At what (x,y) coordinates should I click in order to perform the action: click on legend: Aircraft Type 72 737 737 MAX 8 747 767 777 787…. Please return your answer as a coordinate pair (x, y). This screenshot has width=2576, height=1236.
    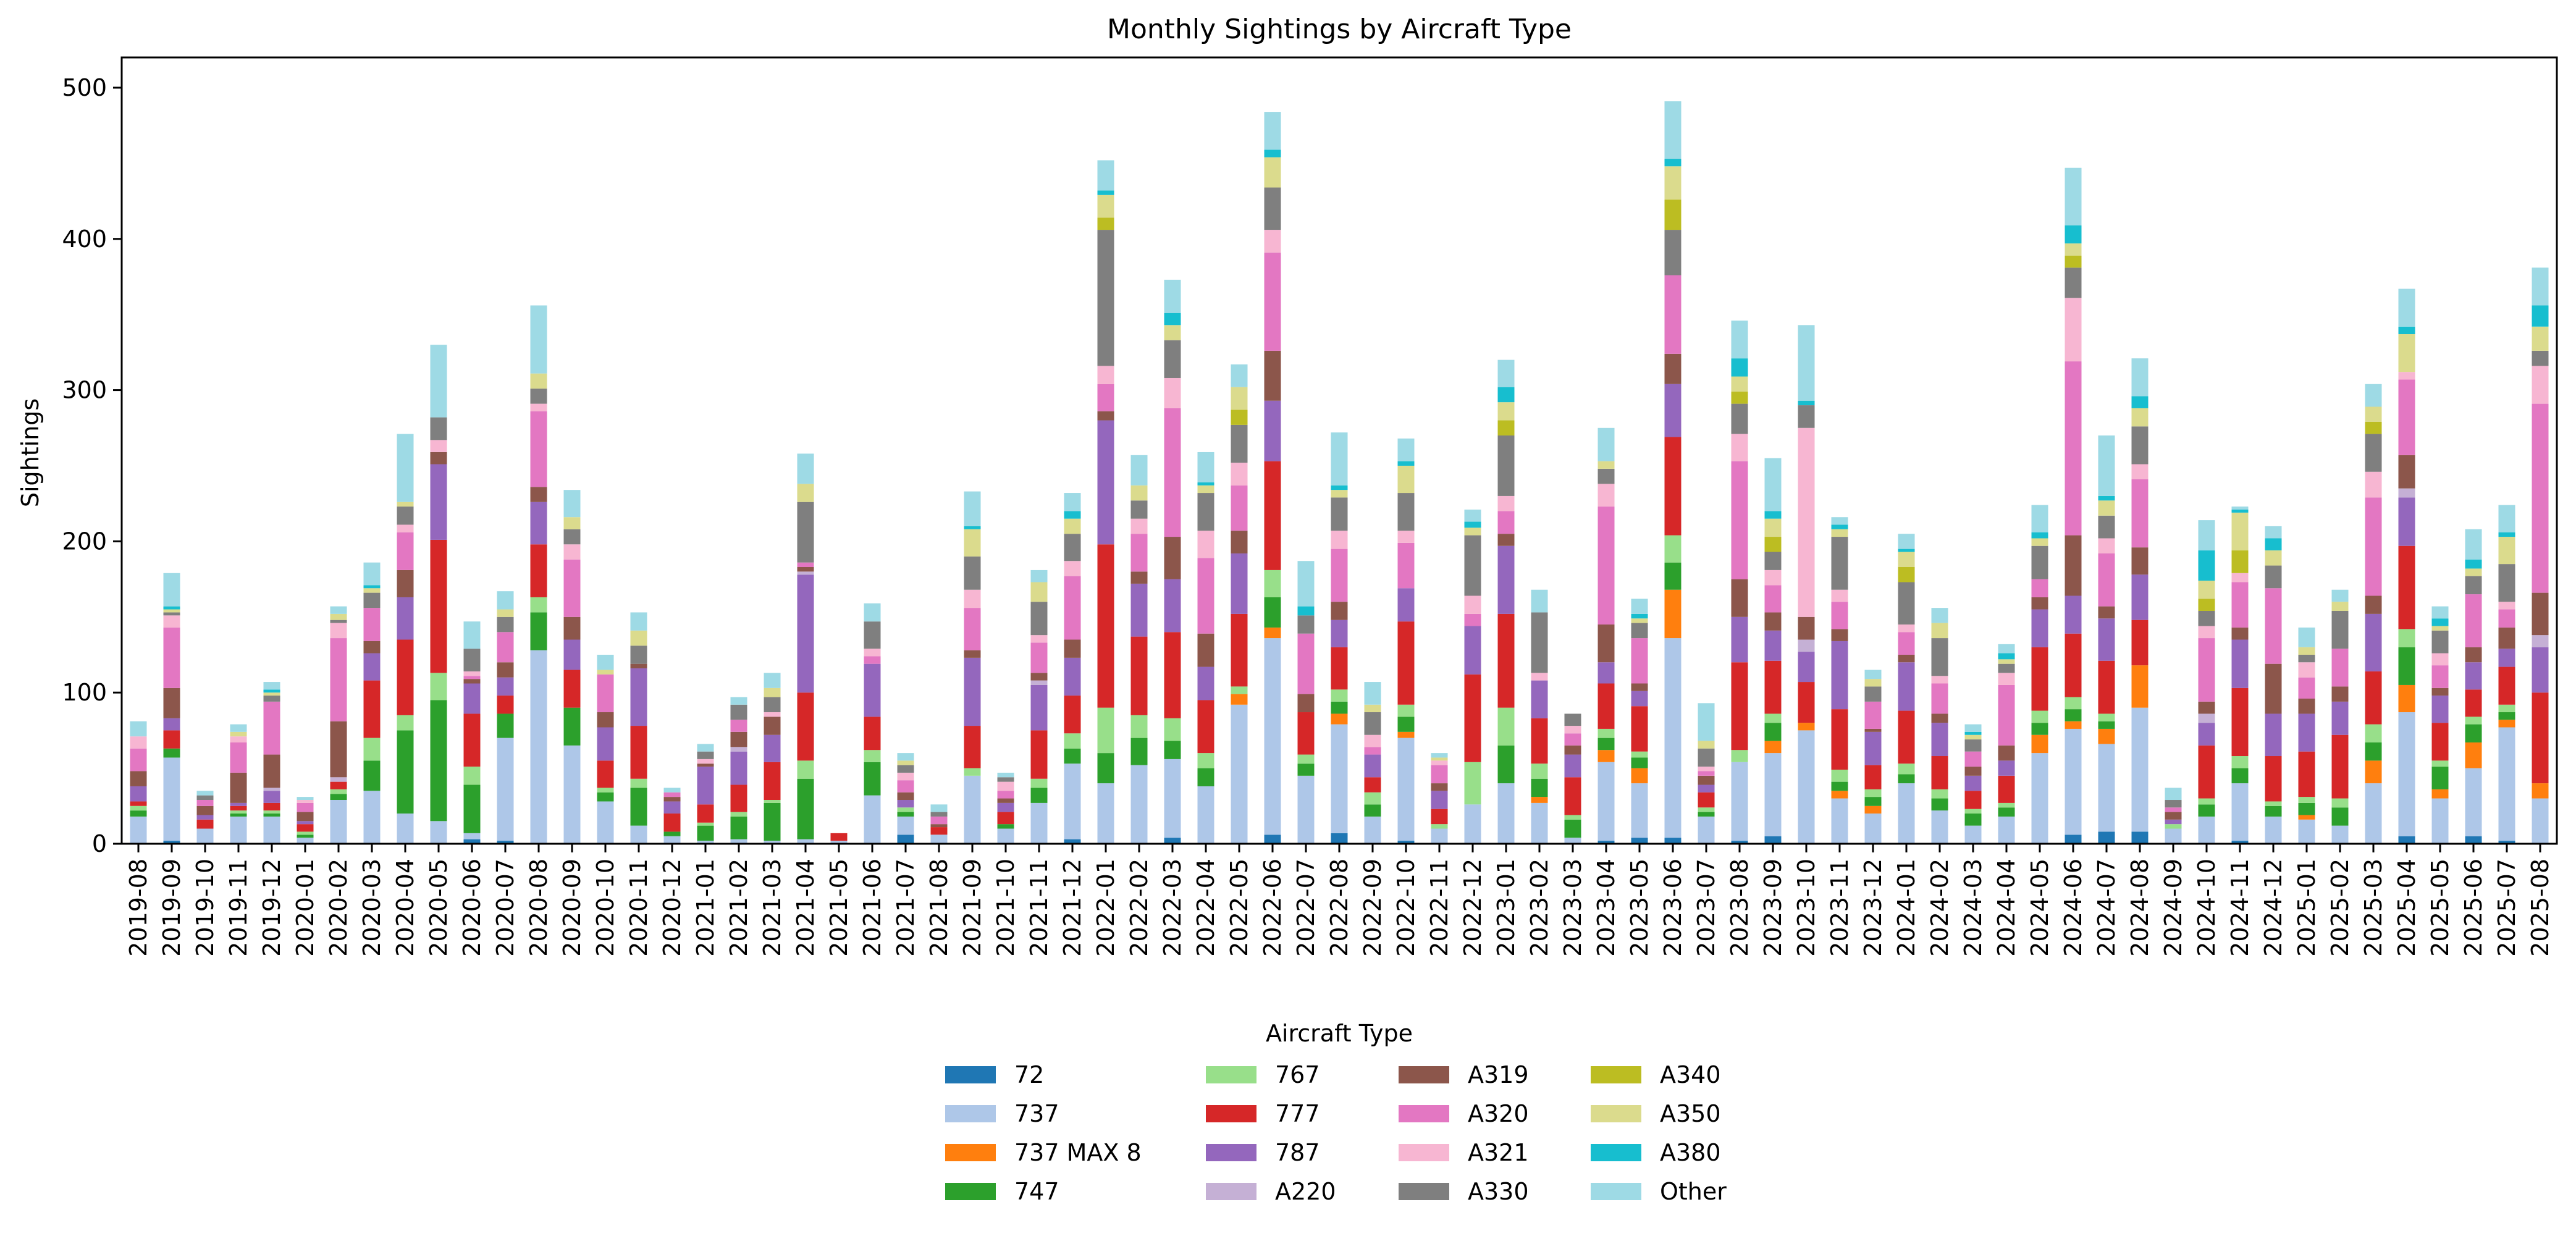
    Looking at the image, I should click on (1336, 1113).